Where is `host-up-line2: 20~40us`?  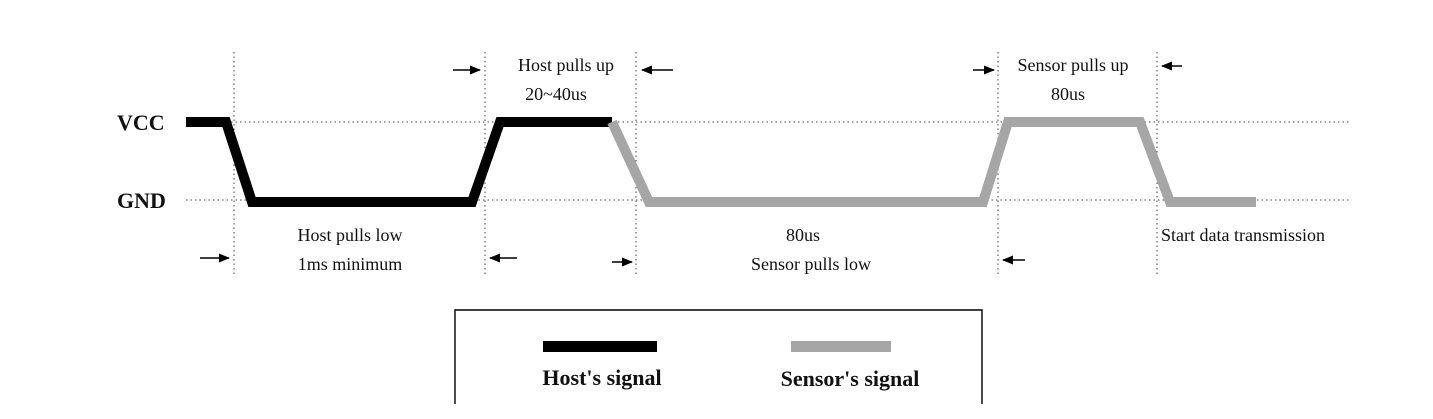
host-up-line2: 20~40us is located at coordinates (556, 94).